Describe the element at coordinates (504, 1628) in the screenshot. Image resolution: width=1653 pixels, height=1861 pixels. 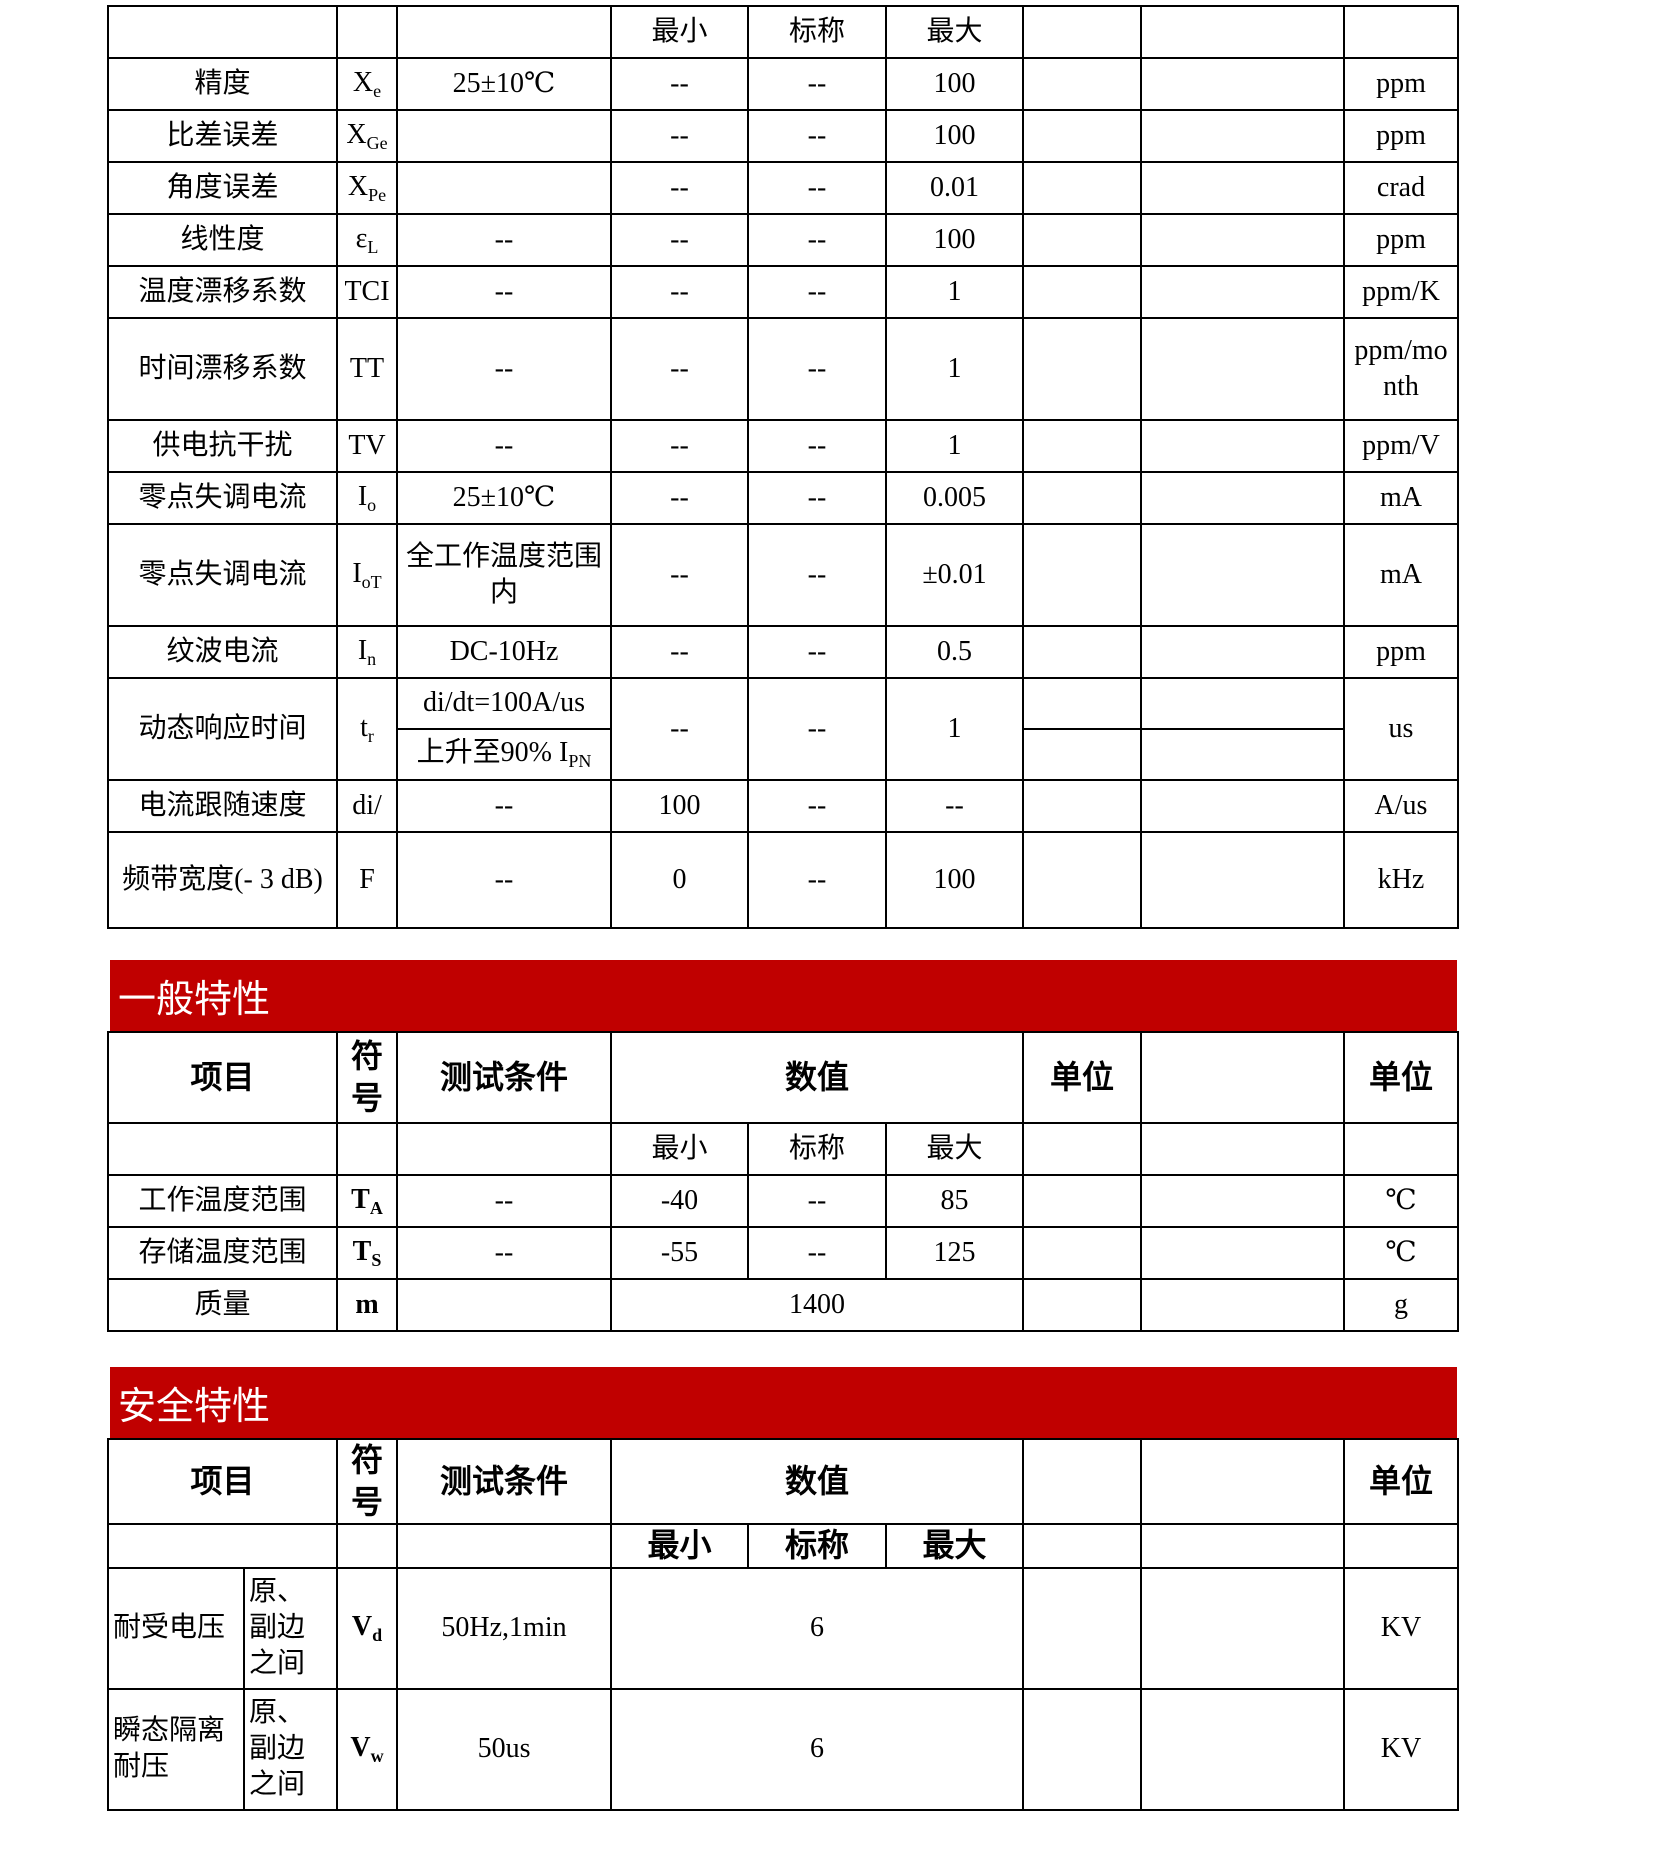
I see `cell: 50Hz,1min` at that location.